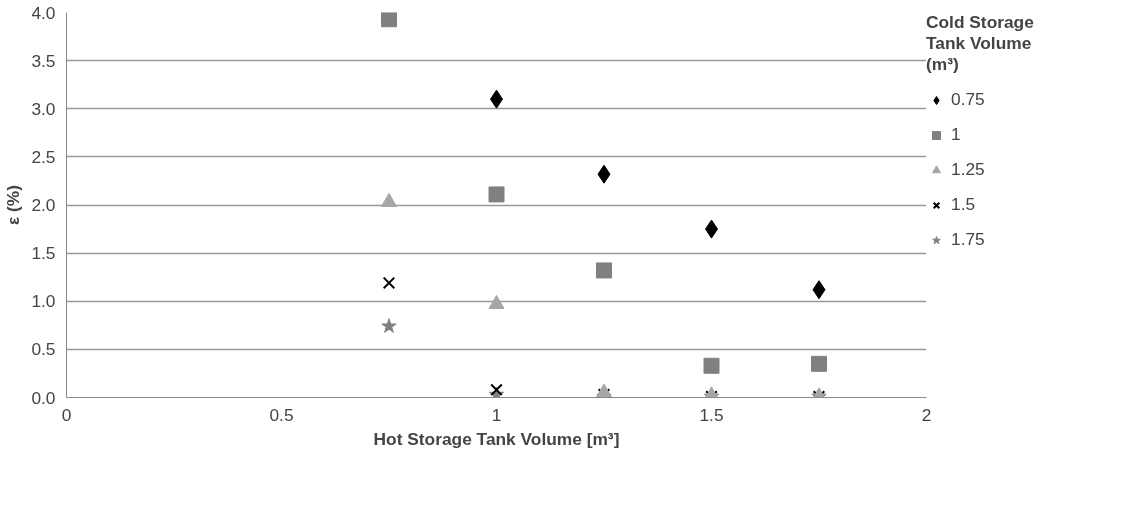 The image size is (1138, 512). What do you see at coordinates (13, 204) in the screenshot?
I see `y-axis-title: ε (%)` at bounding box center [13, 204].